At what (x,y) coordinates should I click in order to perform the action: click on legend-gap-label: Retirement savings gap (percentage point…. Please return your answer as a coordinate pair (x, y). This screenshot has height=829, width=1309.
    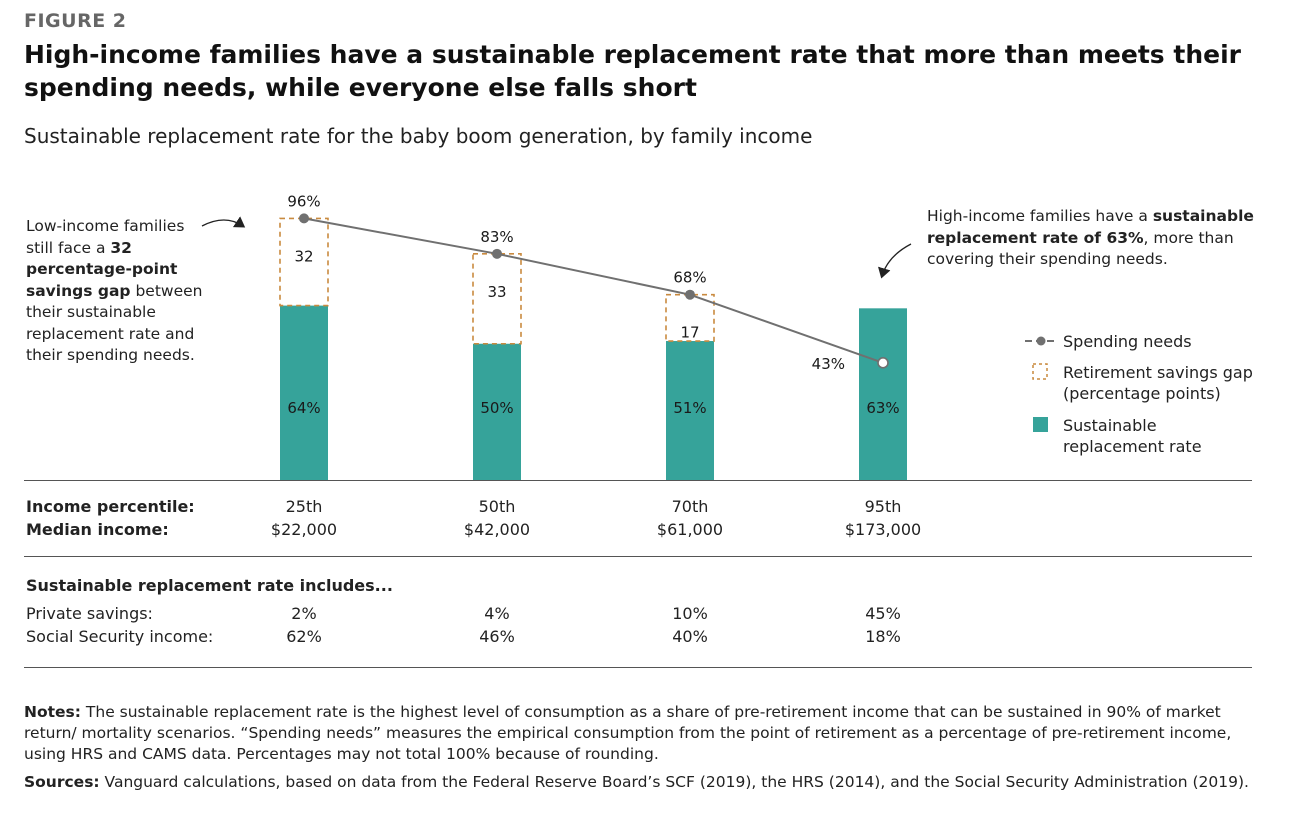
    Looking at the image, I should click on (1158, 383).